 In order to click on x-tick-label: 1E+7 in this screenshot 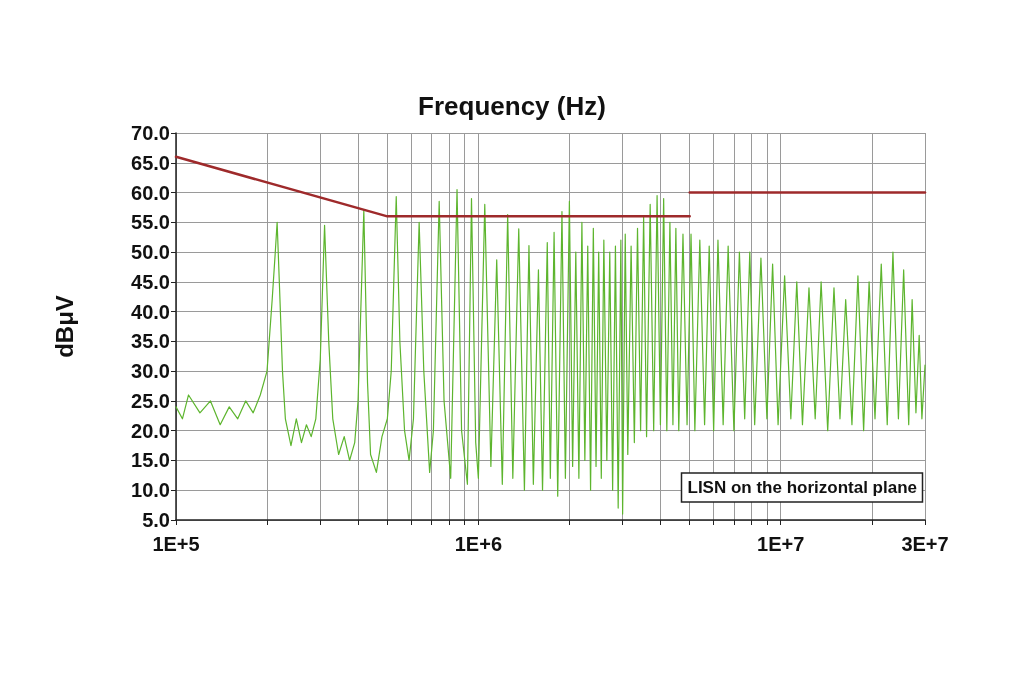, I will do `click(781, 544)`.